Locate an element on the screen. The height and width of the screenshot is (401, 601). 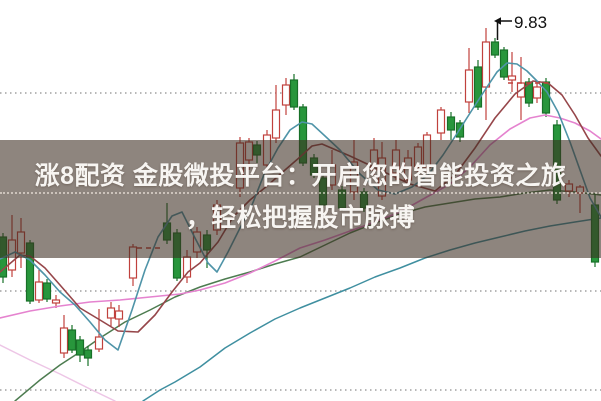
promo-text-line2: ，轻松把握股市脉搏 is located at coordinates (300, 218).